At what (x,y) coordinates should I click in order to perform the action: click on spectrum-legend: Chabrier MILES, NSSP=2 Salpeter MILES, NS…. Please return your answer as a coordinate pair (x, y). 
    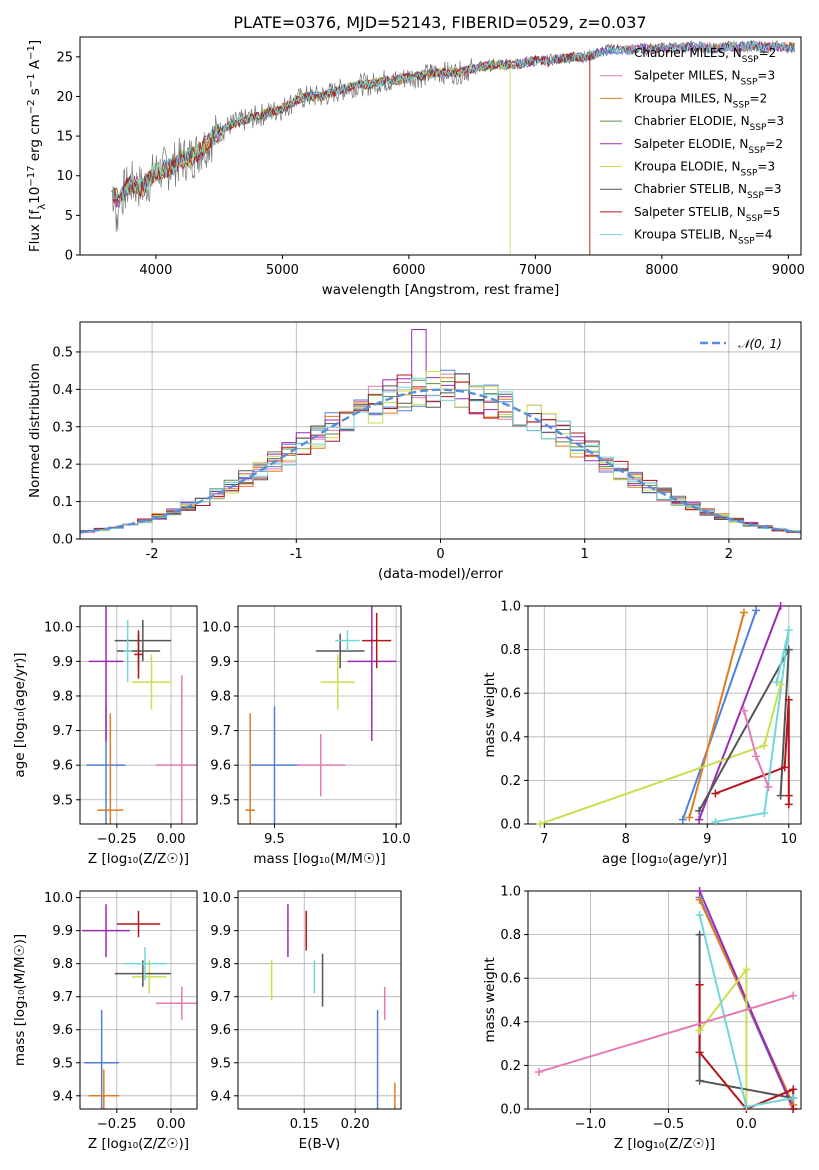
    Looking at the image, I should click on (692, 146).